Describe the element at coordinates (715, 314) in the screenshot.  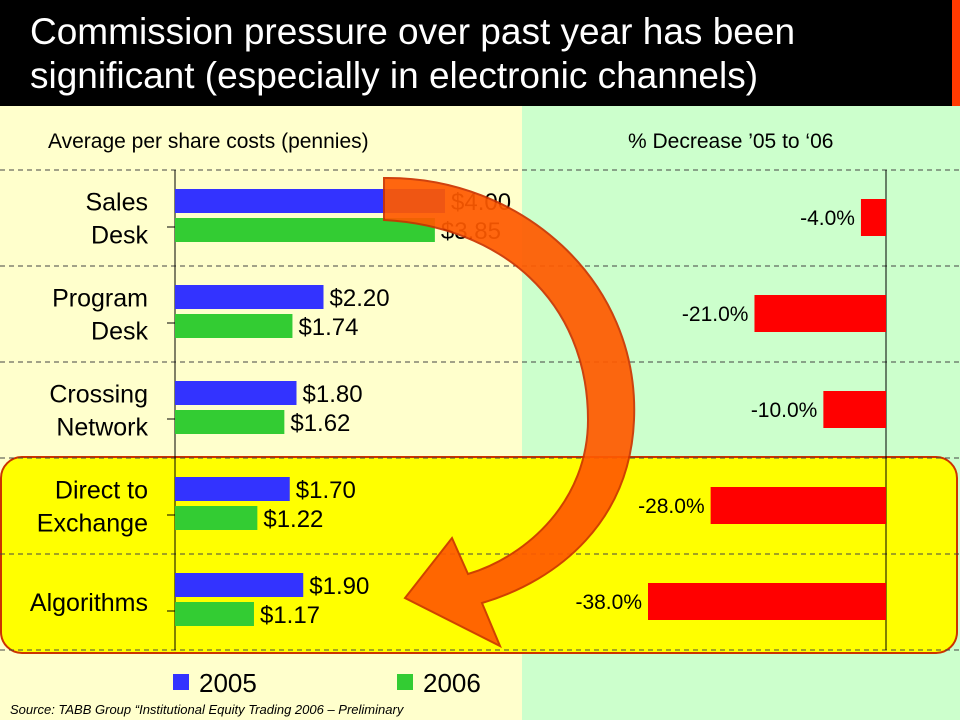
I see `decrease-value-label: -21.0%` at that location.